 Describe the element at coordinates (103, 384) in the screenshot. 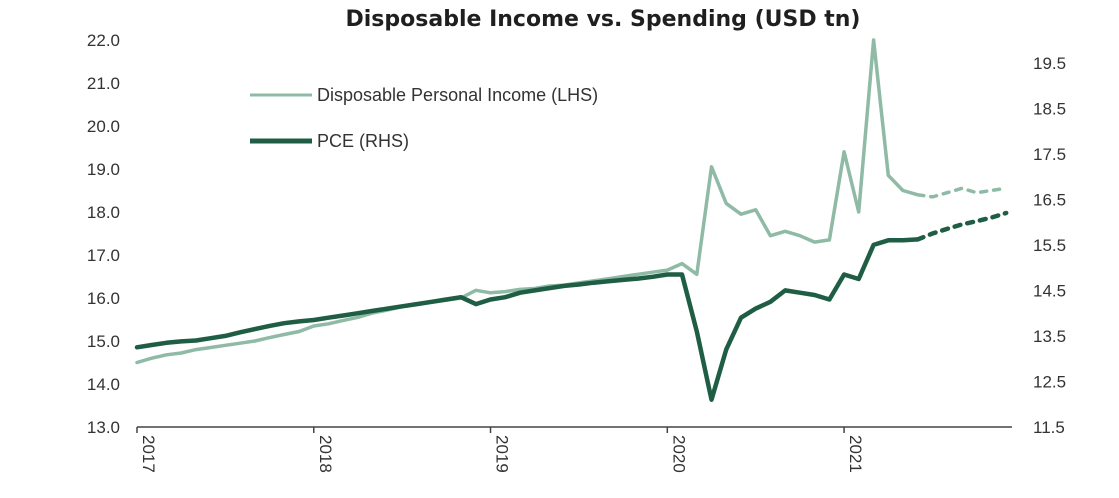

I see `left-tick-label: 14.0` at that location.